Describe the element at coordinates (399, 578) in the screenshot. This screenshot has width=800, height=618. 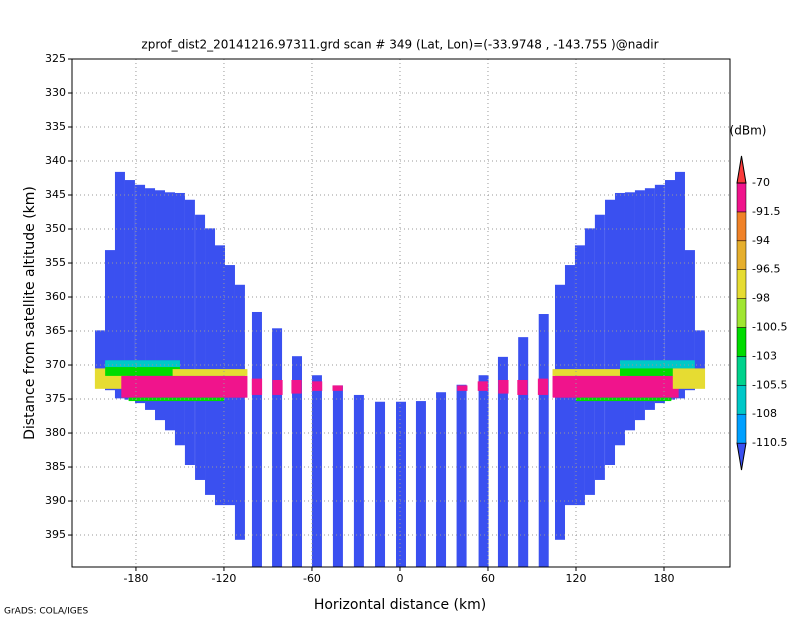
I see `x-tick-label: 0` at that location.